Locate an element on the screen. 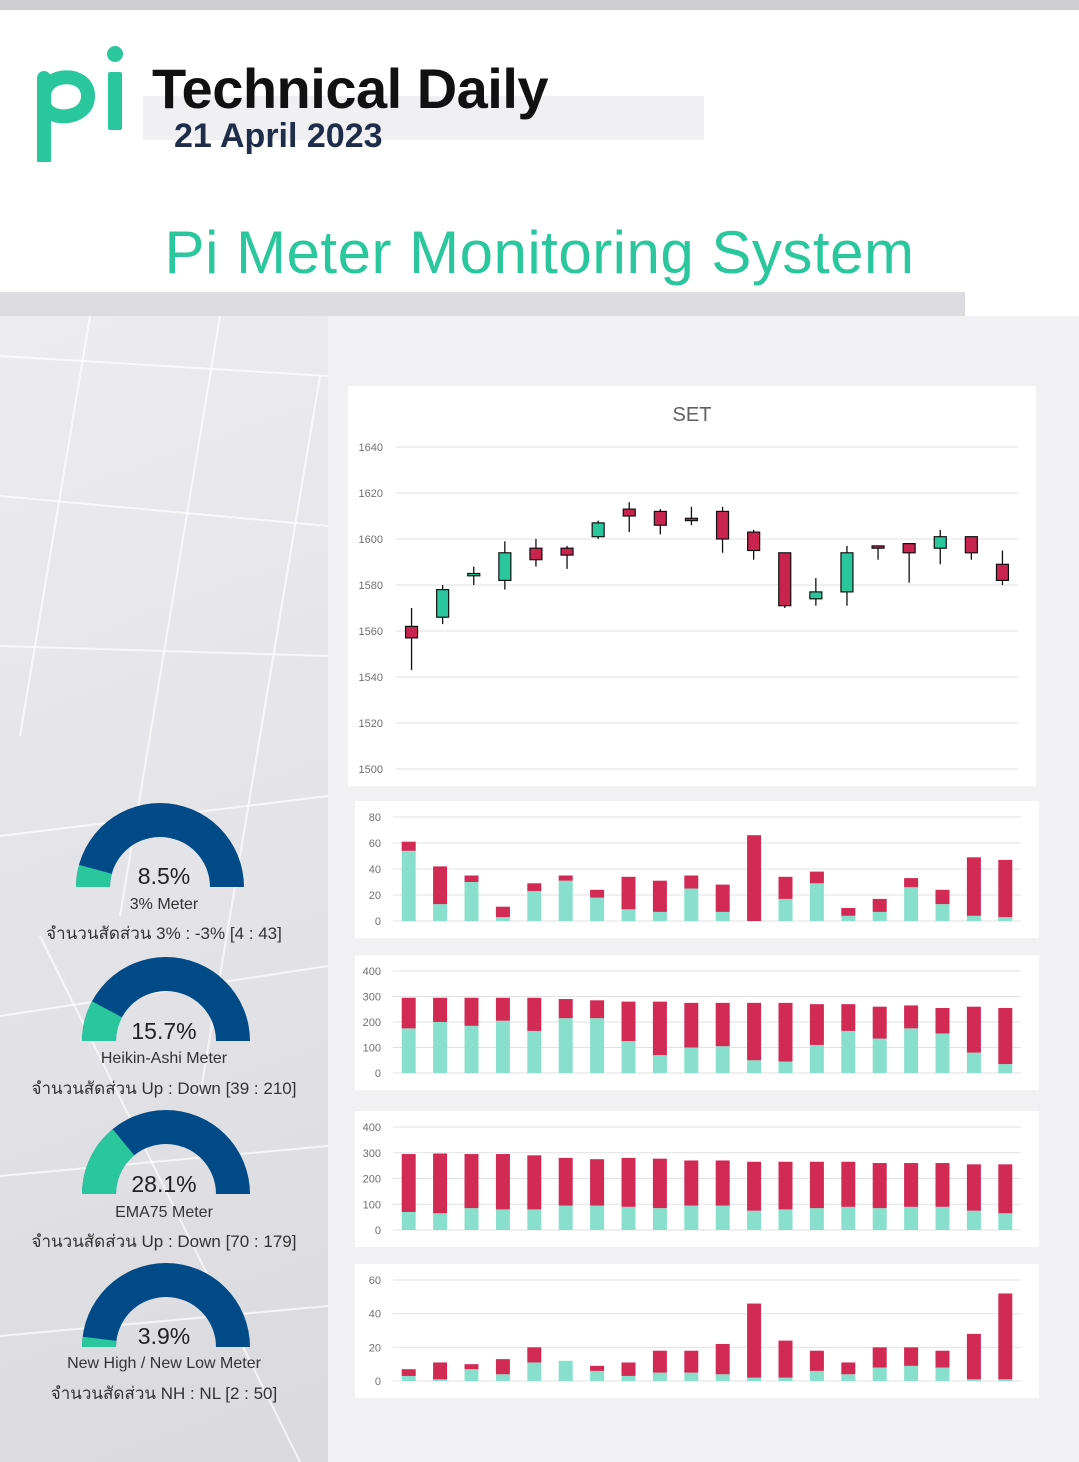 The image size is (1079, 1462). heikin-ashi-bar-chart: 0 100 200 300 400 is located at coordinates (692, 1023).